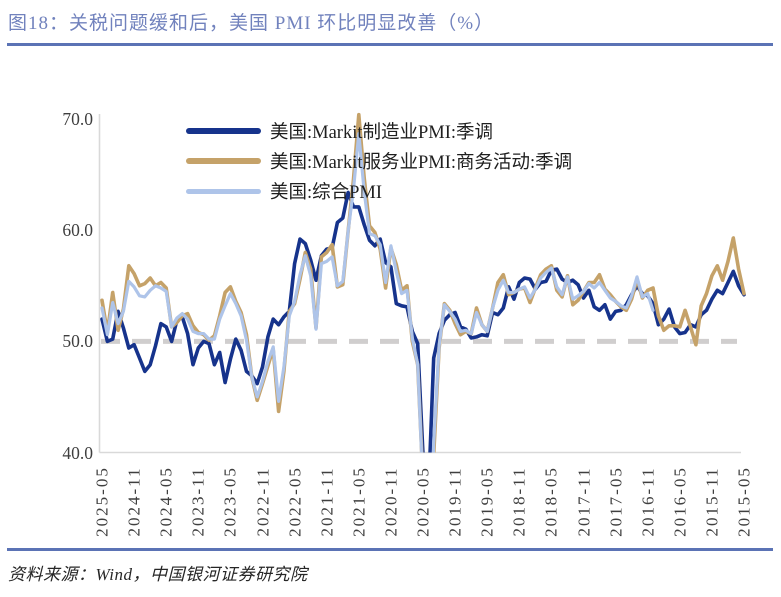  Describe the element at coordinates (223, 161) in the screenshot. I see `services-line-swatch` at that location.